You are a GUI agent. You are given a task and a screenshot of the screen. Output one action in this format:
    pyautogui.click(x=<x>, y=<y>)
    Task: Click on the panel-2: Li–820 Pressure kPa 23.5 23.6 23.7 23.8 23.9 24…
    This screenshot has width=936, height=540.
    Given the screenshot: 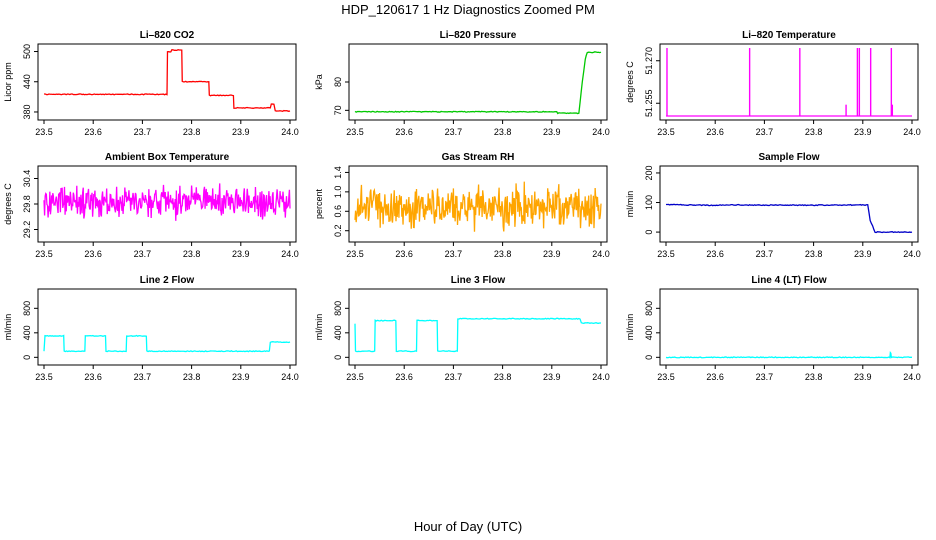 What is the action you would take?
    pyautogui.click(x=462, y=83)
    